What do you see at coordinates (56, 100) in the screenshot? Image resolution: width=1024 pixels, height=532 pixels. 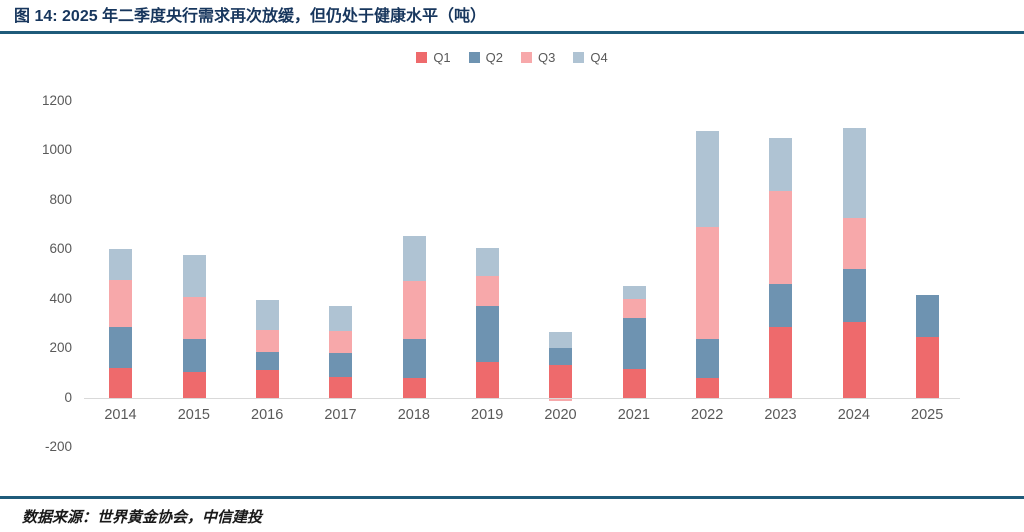 I see `y-axis-tick-label: 1200` at bounding box center [56, 100].